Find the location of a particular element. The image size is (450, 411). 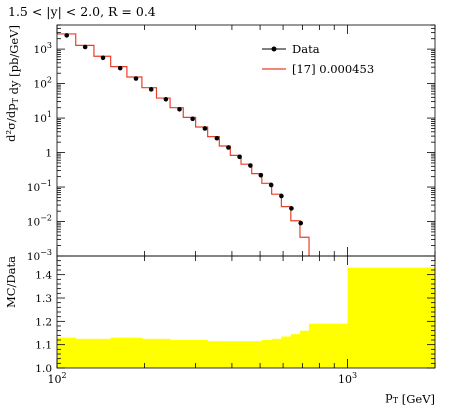

y-tick-label-exp: −3 is located at coordinates (46, 252).